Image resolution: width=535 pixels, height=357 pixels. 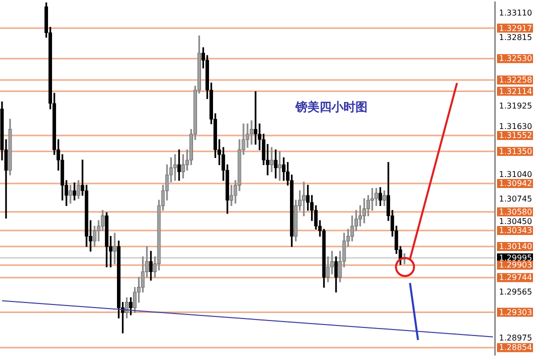 What do you see at coordinates (515, 347) in the screenshot?
I see `ref-line-label: 1.28854` at bounding box center [515, 347].